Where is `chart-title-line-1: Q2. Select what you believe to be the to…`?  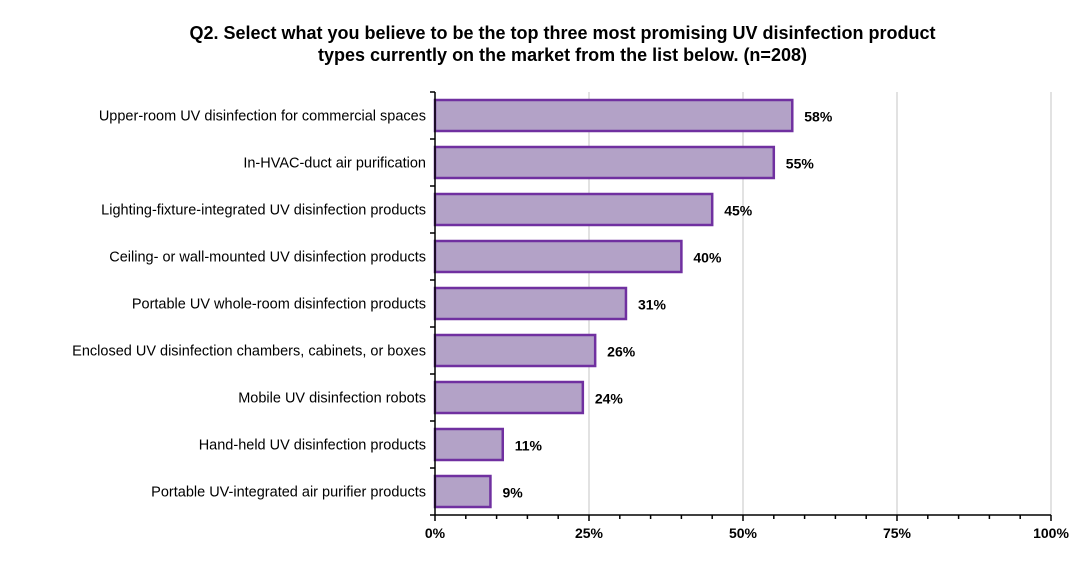 chart-title-line-1: Q2. Select what you believe to be the to… is located at coordinates (562, 33).